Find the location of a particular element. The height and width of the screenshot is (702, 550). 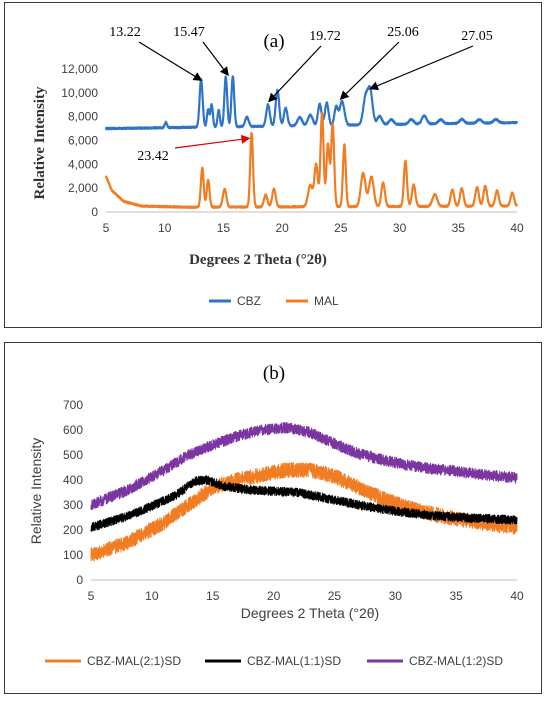

peak-annotation-label: 27.05 is located at coordinates (477, 36).